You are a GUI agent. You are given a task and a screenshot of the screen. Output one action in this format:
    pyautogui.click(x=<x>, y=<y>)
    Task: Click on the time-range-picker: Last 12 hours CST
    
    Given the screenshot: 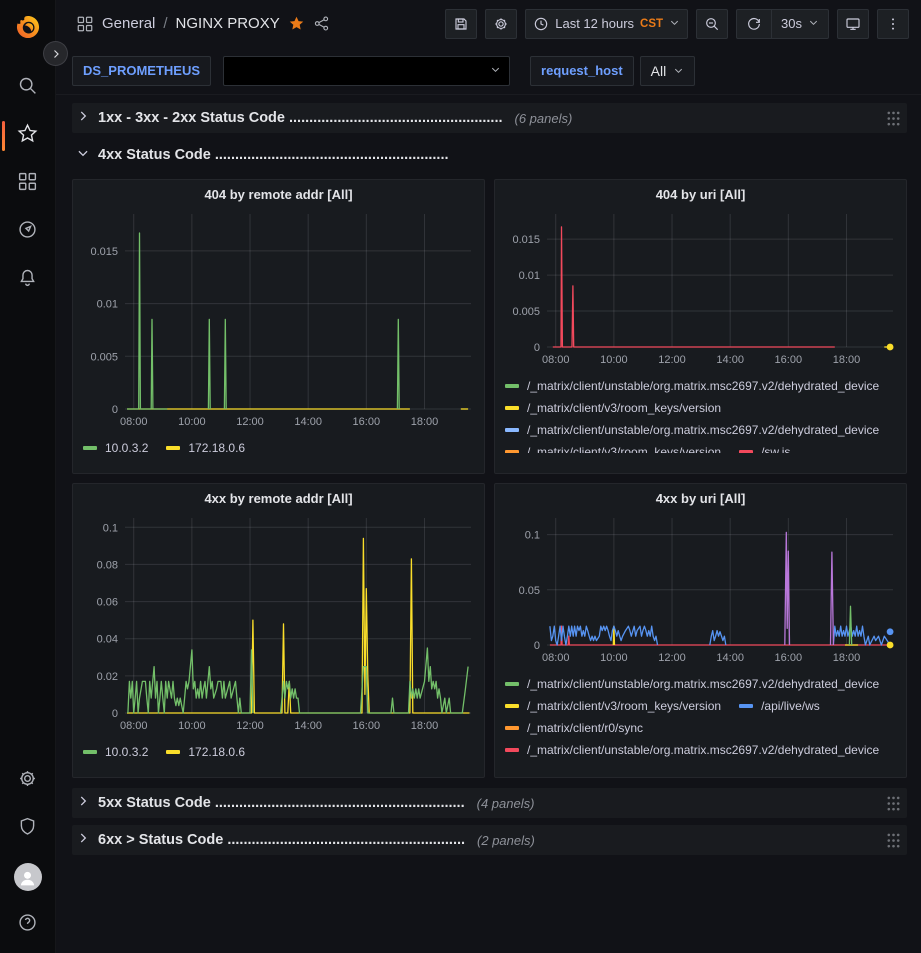 What is the action you would take?
    pyautogui.click(x=607, y=23)
    